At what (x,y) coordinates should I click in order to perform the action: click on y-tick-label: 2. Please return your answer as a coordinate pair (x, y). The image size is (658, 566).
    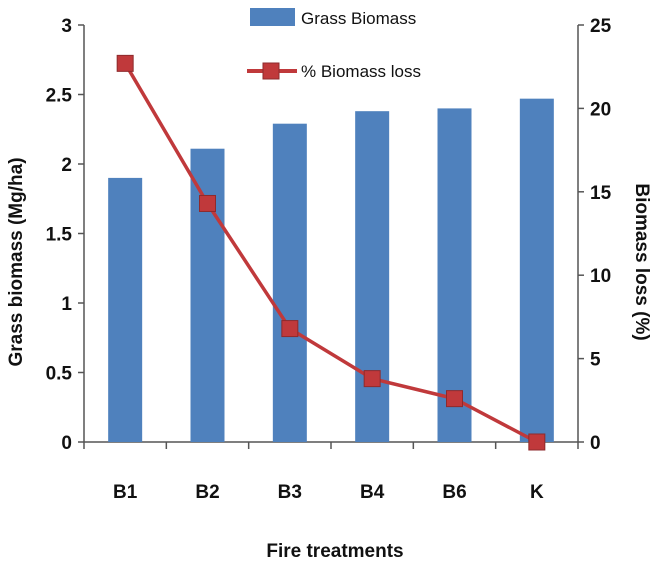
    Looking at the image, I should click on (66, 165).